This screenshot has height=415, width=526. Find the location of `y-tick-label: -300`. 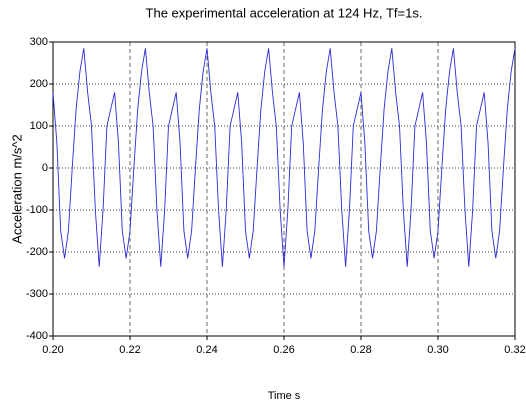

y-tick-label: -300 is located at coordinates (37, 294).